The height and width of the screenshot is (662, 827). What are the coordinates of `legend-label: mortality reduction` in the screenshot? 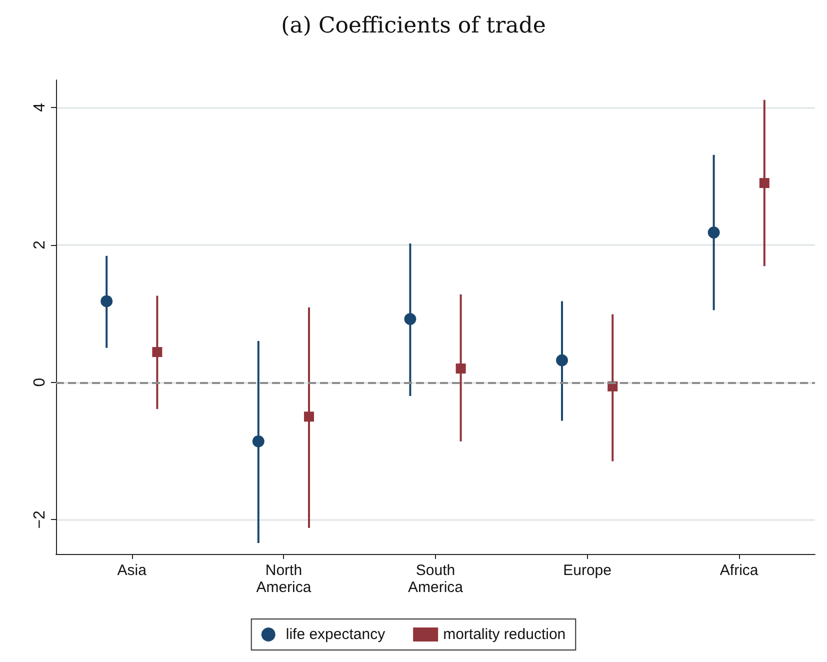 It's located at (504, 634).